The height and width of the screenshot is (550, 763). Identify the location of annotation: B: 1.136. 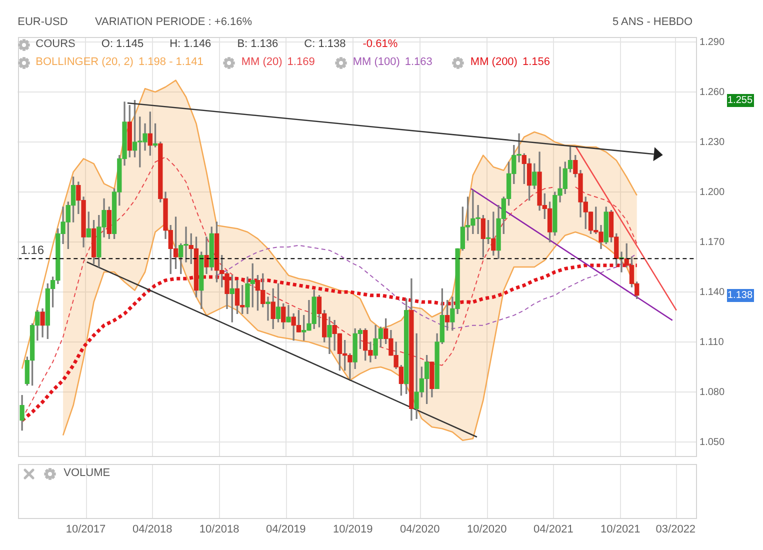
(257, 44).